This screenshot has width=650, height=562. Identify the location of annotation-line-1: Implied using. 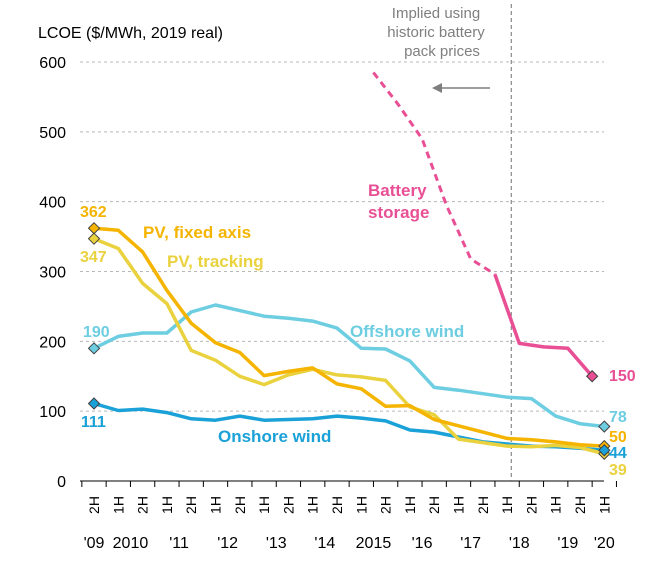
(436, 13).